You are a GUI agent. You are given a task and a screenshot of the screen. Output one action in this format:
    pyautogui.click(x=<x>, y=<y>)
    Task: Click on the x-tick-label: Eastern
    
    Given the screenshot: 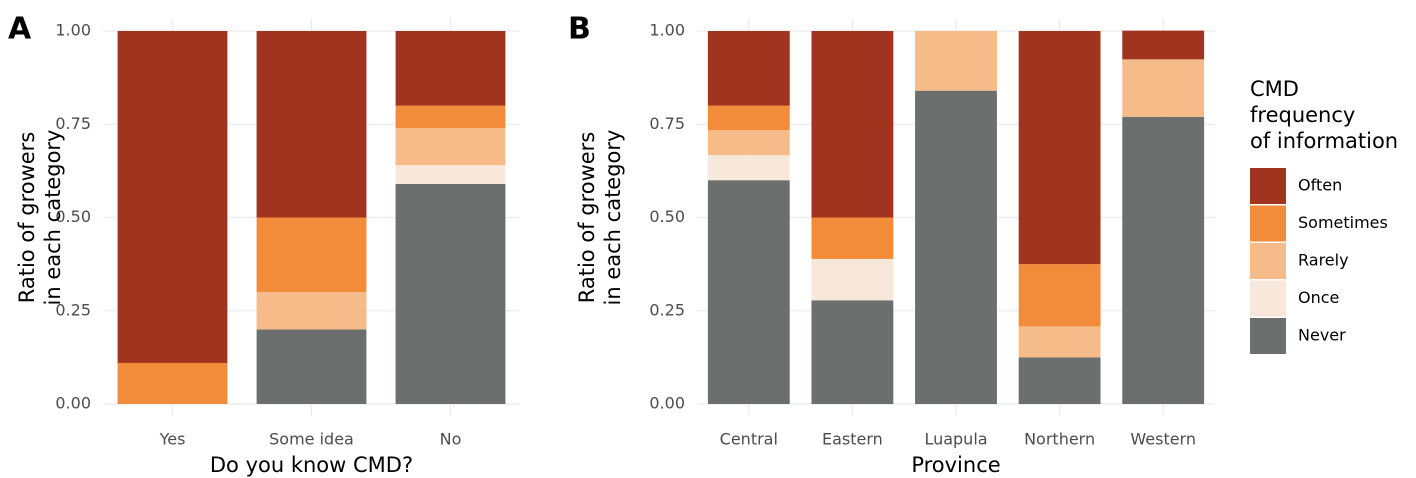 What is the action you would take?
    pyautogui.click(x=852, y=439)
    